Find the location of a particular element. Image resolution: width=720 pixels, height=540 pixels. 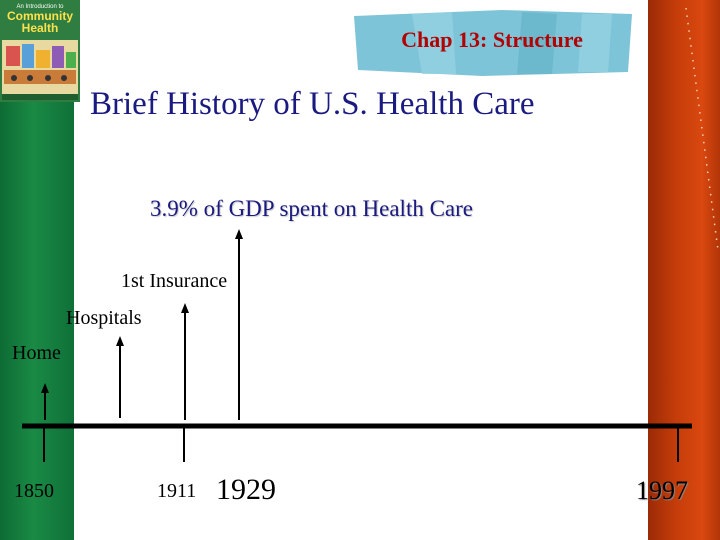

book-title-line1: An Introduction to is located at coordinates (40, 7).